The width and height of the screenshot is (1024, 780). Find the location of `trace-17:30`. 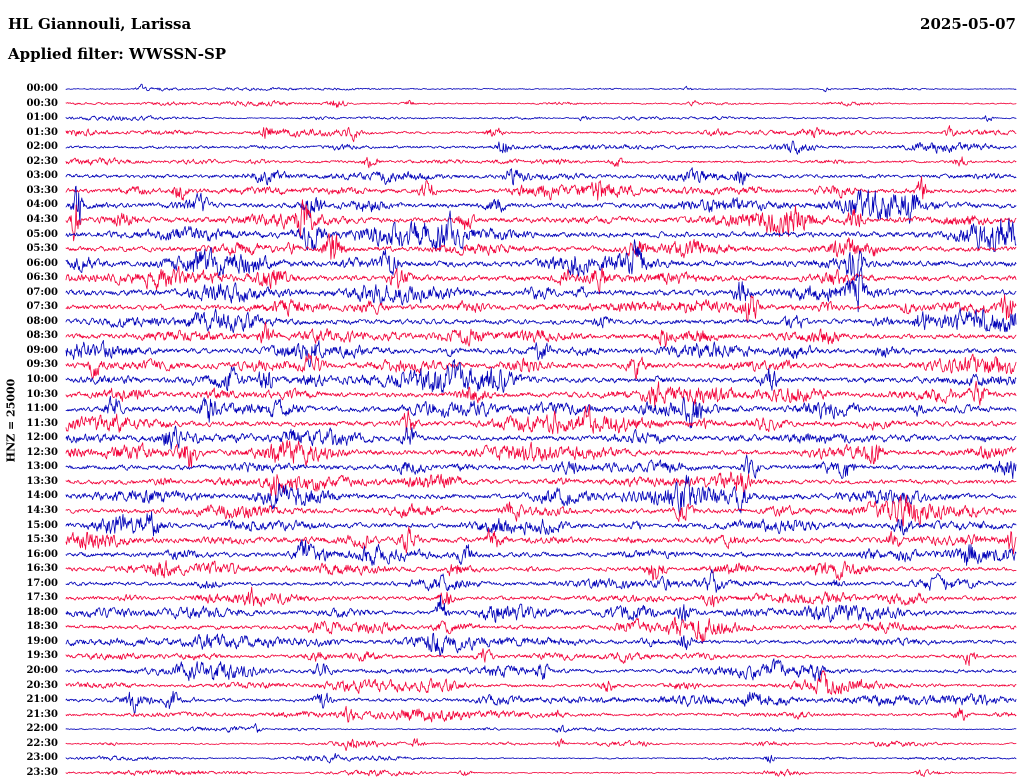

trace-17:30 is located at coordinates (541, 597).